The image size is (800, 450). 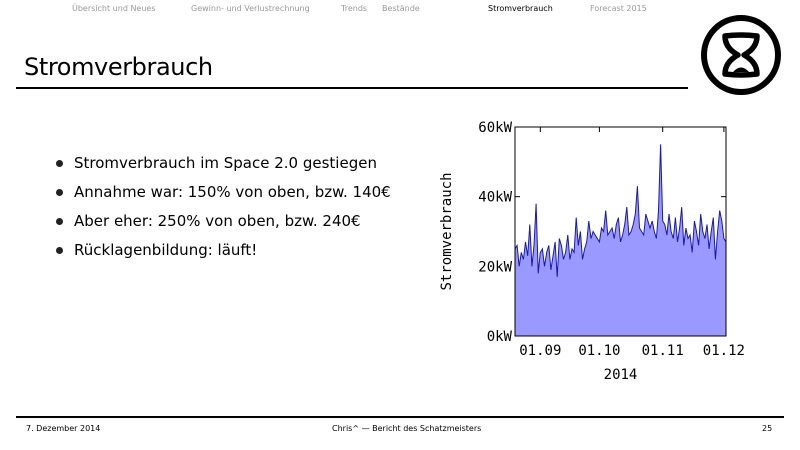 I want to click on footer-date: 7. Dezember 2014, so click(x=63, y=428).